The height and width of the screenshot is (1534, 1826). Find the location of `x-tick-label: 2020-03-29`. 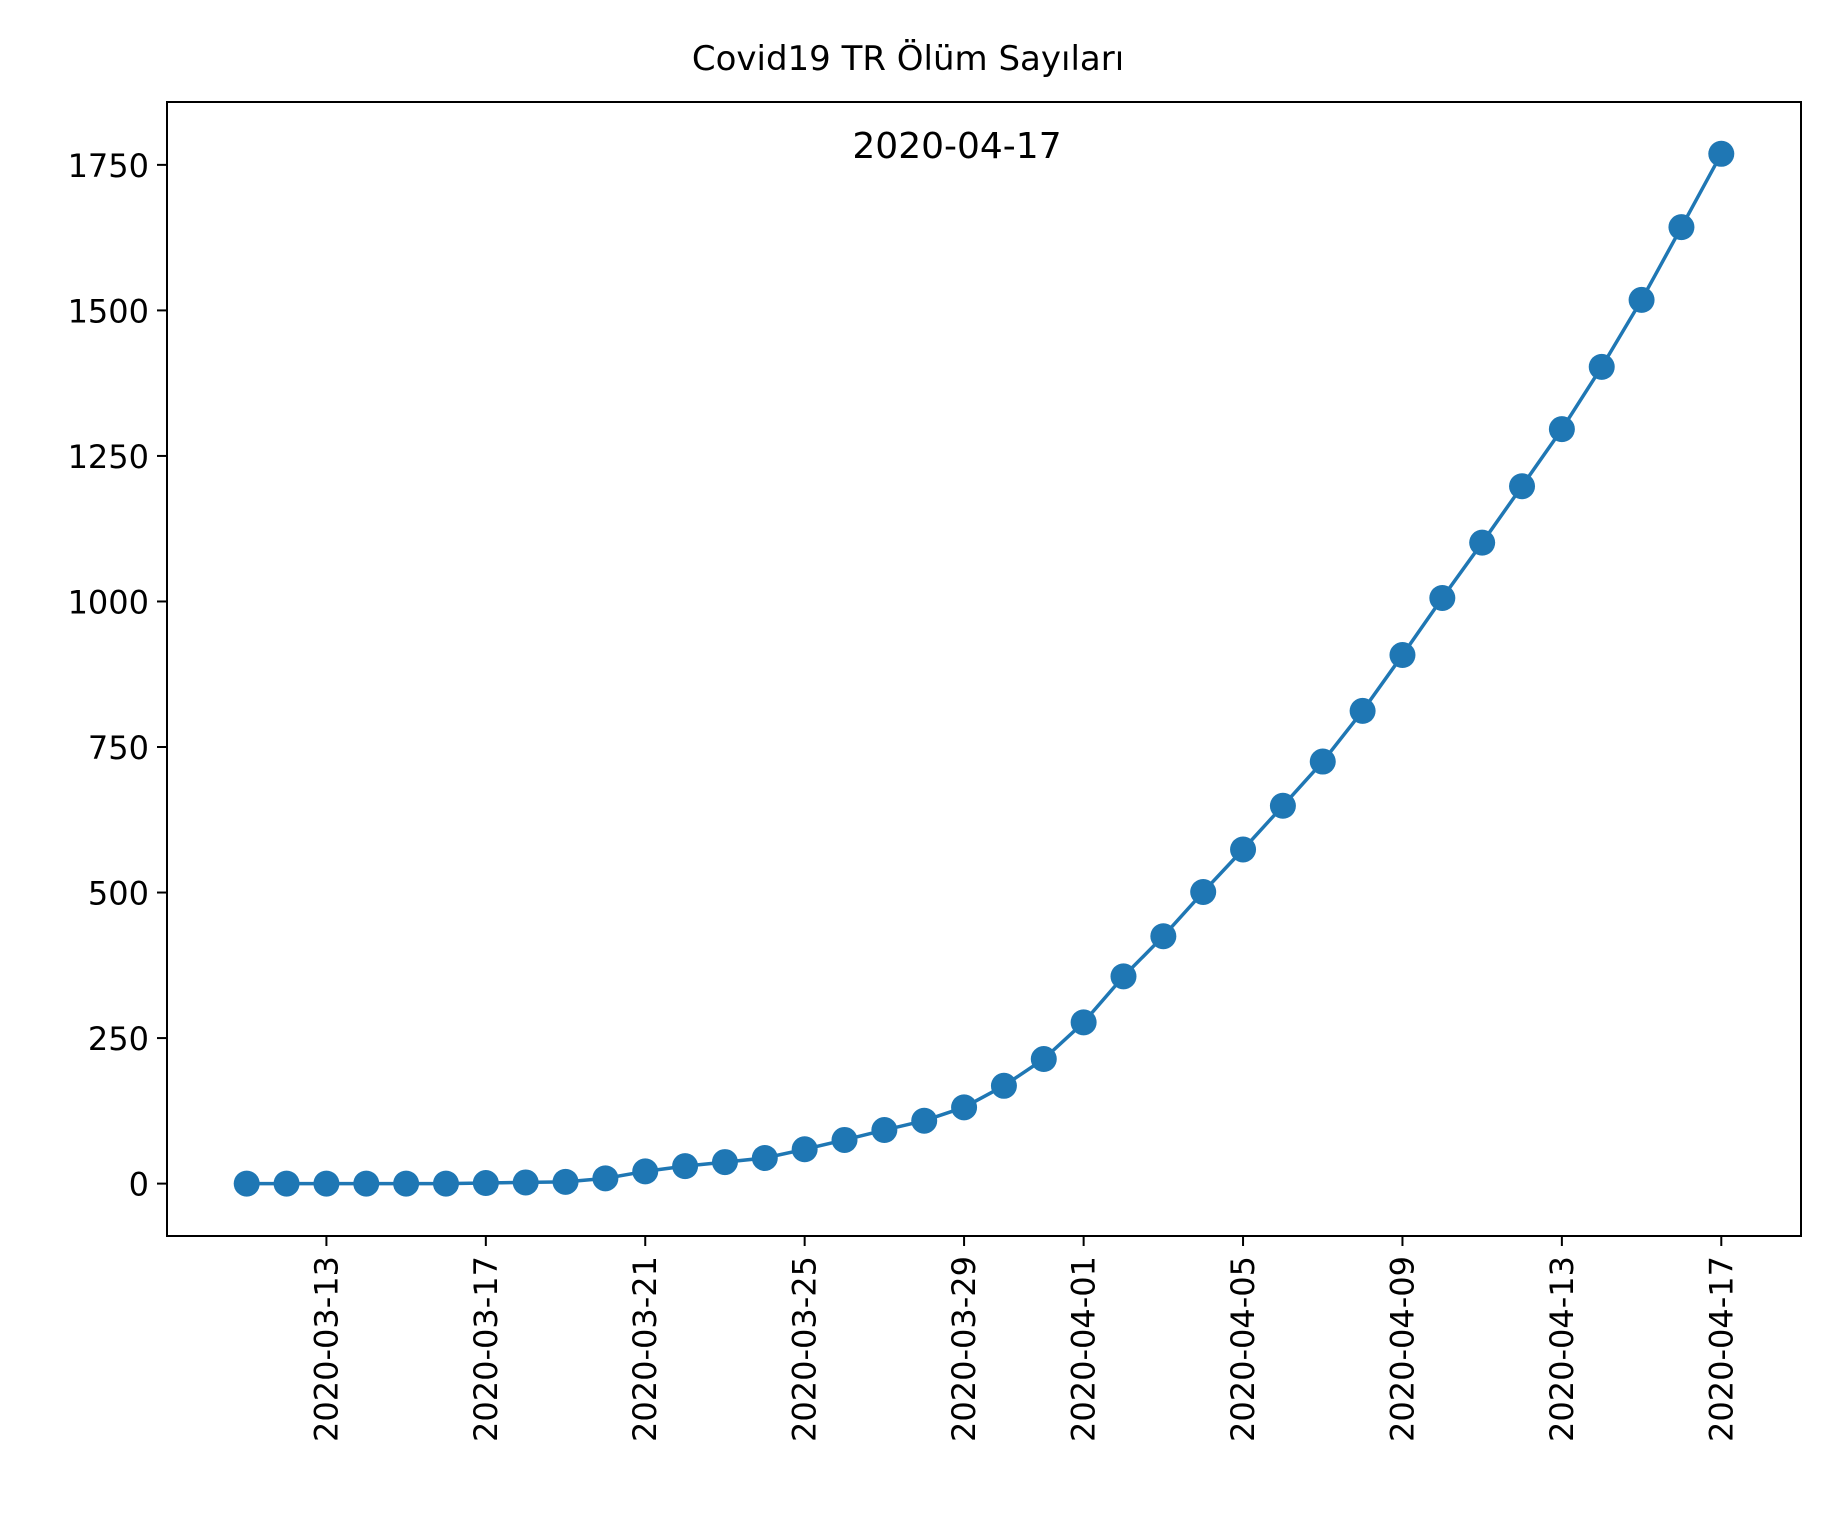

x-tick-label: 2020-03-29 is located at coordinates (964, 1349).